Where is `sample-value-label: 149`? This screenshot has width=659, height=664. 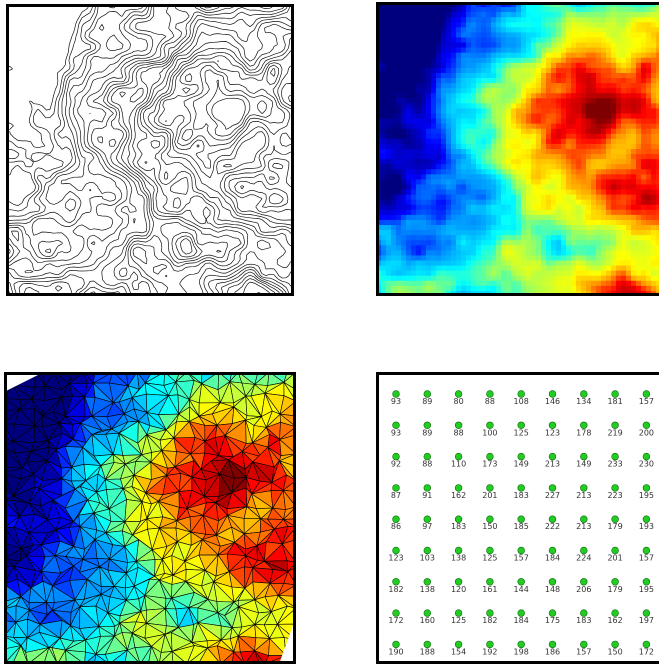
sample-value-label: 149 is located at coordinates (521, 464).